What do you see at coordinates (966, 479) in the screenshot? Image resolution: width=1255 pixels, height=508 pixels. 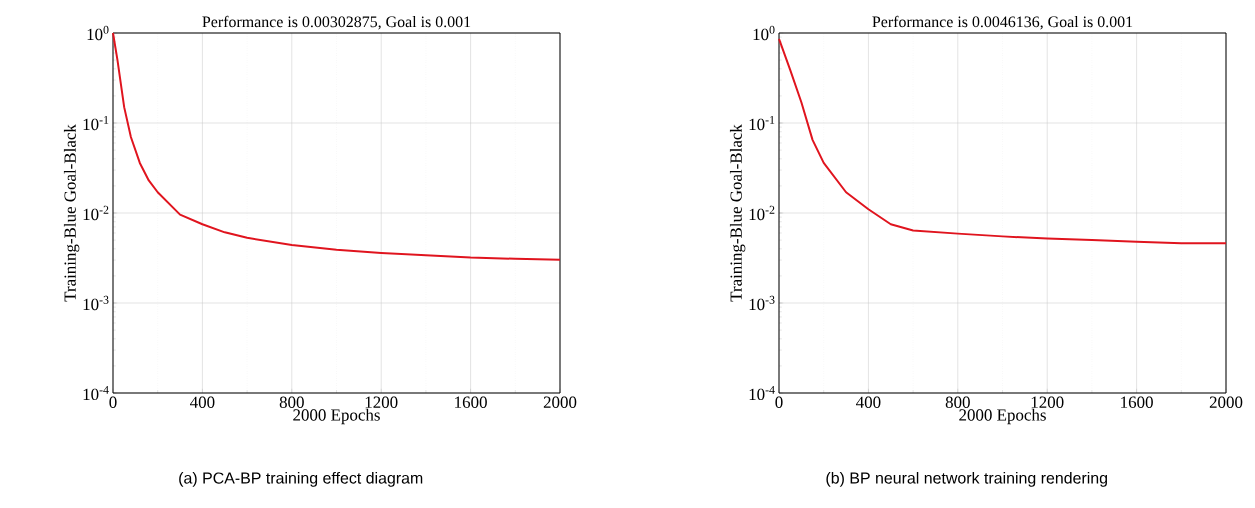 I see `text: (b) BP neural network training rendering` at bounding box center [966, 479].